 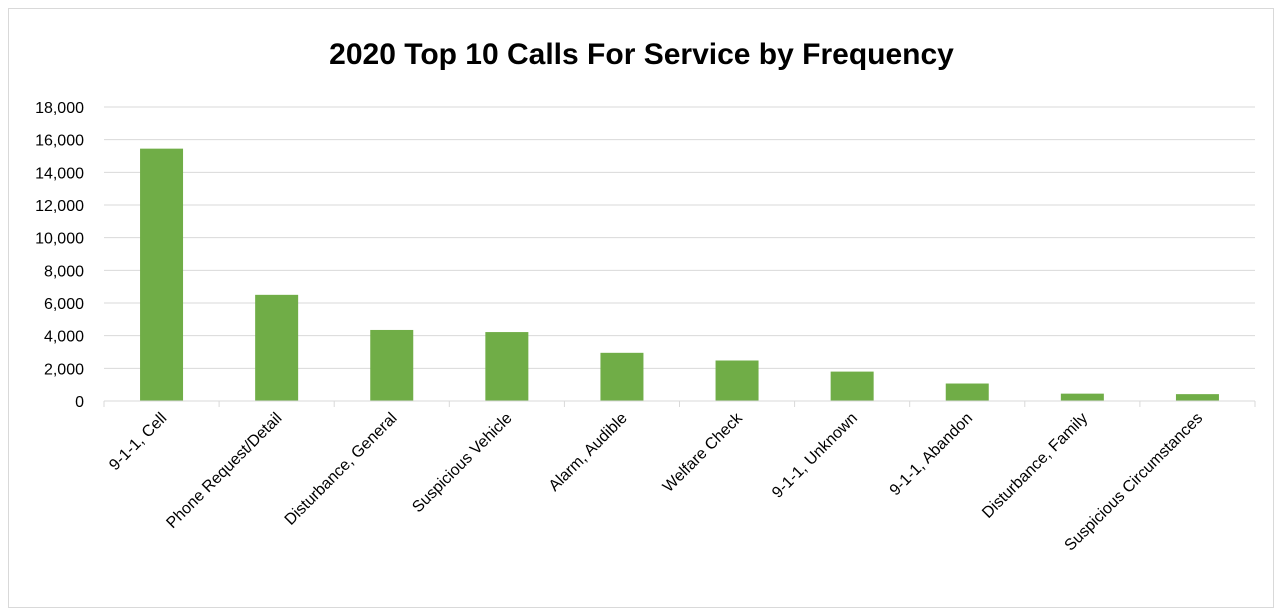 What do you see at coordinates (679, 403) in the screenshot?
I see `axes` at bounding box center [679, 403].